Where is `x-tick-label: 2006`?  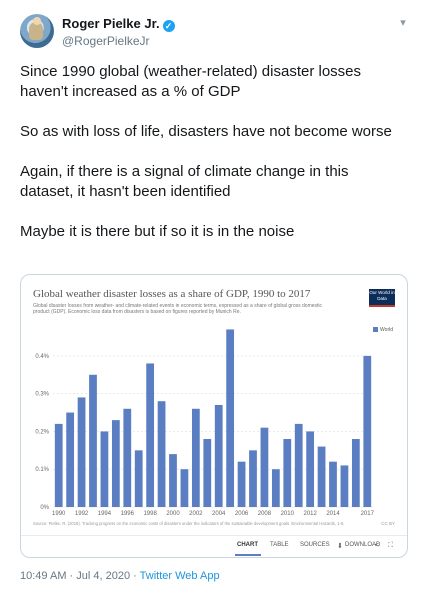
x-tick-label: 2006 is located at coordinates (242, 514).